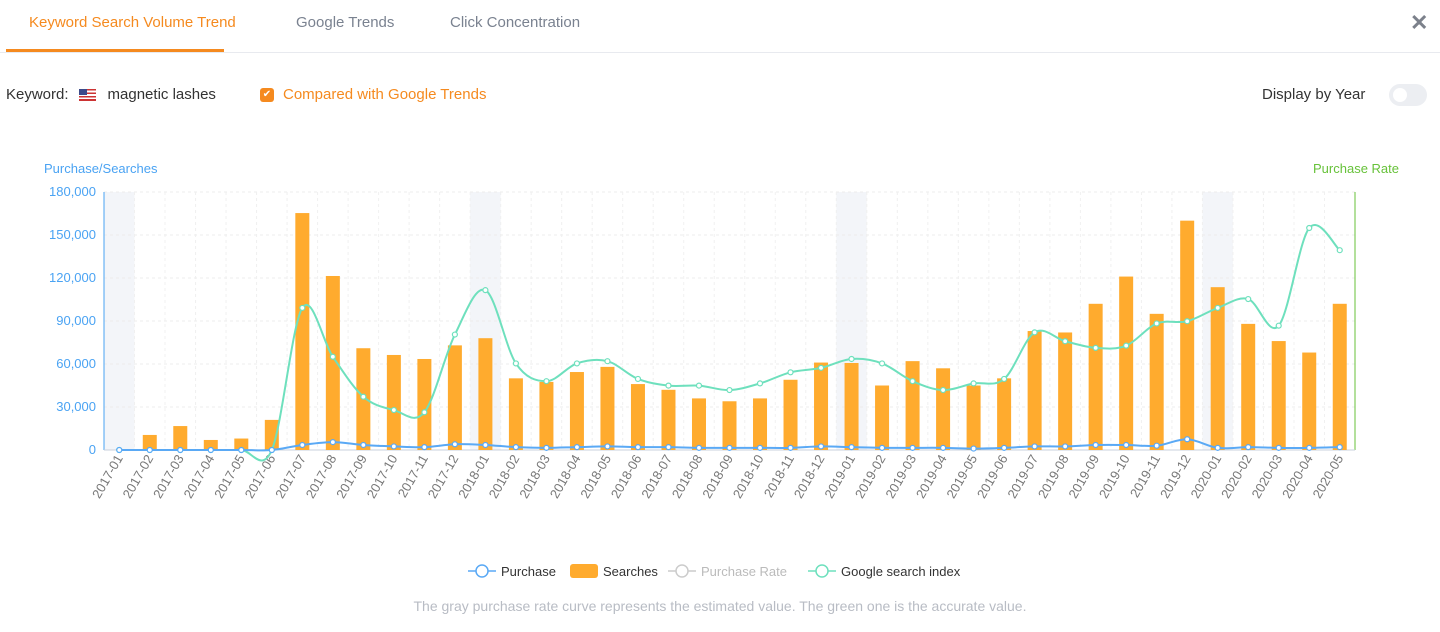 The image size is (1440, 632). Describe the element at coordinates (515, 22) in the screenshot. I see `tab-click-concentration: Click Concentration` at that location.